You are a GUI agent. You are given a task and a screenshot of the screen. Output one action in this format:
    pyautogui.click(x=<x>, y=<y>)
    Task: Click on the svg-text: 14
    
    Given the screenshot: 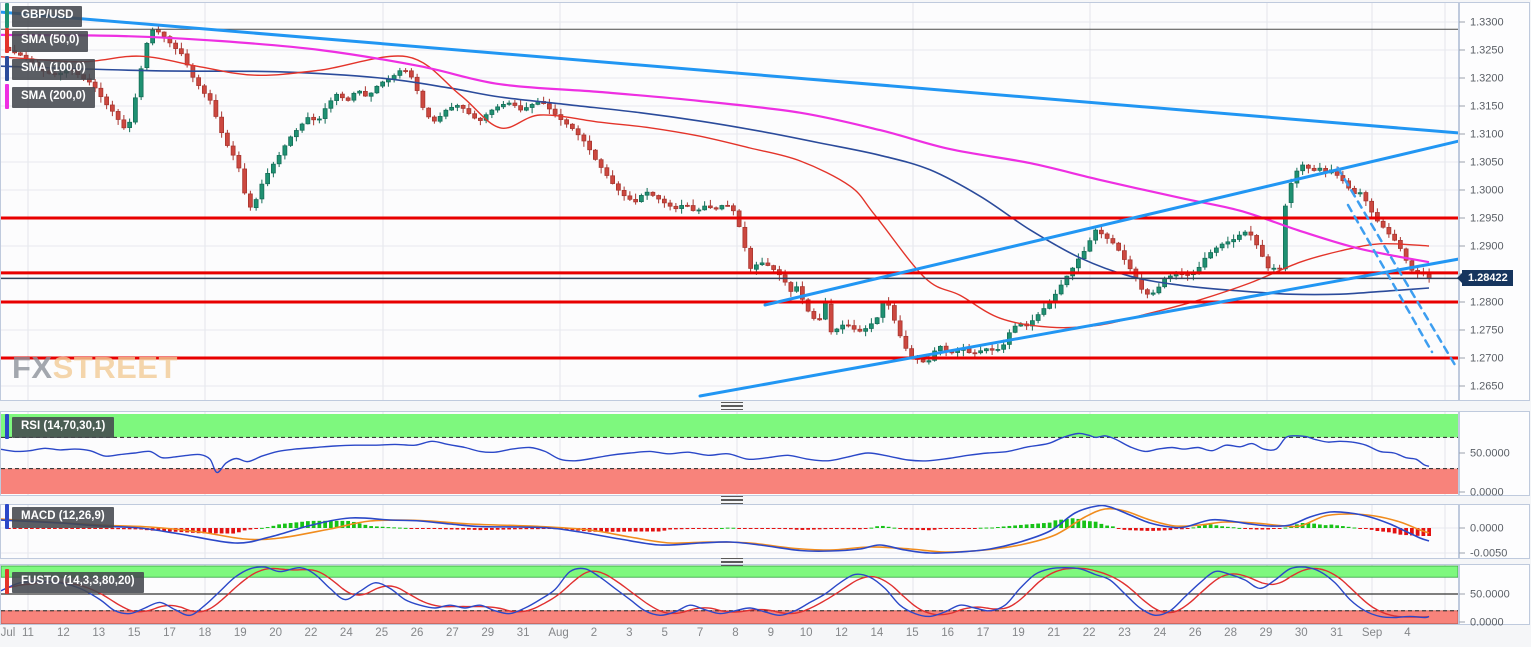 What is the action you would take?
    pyautogui.click(x=876, y=633)
    